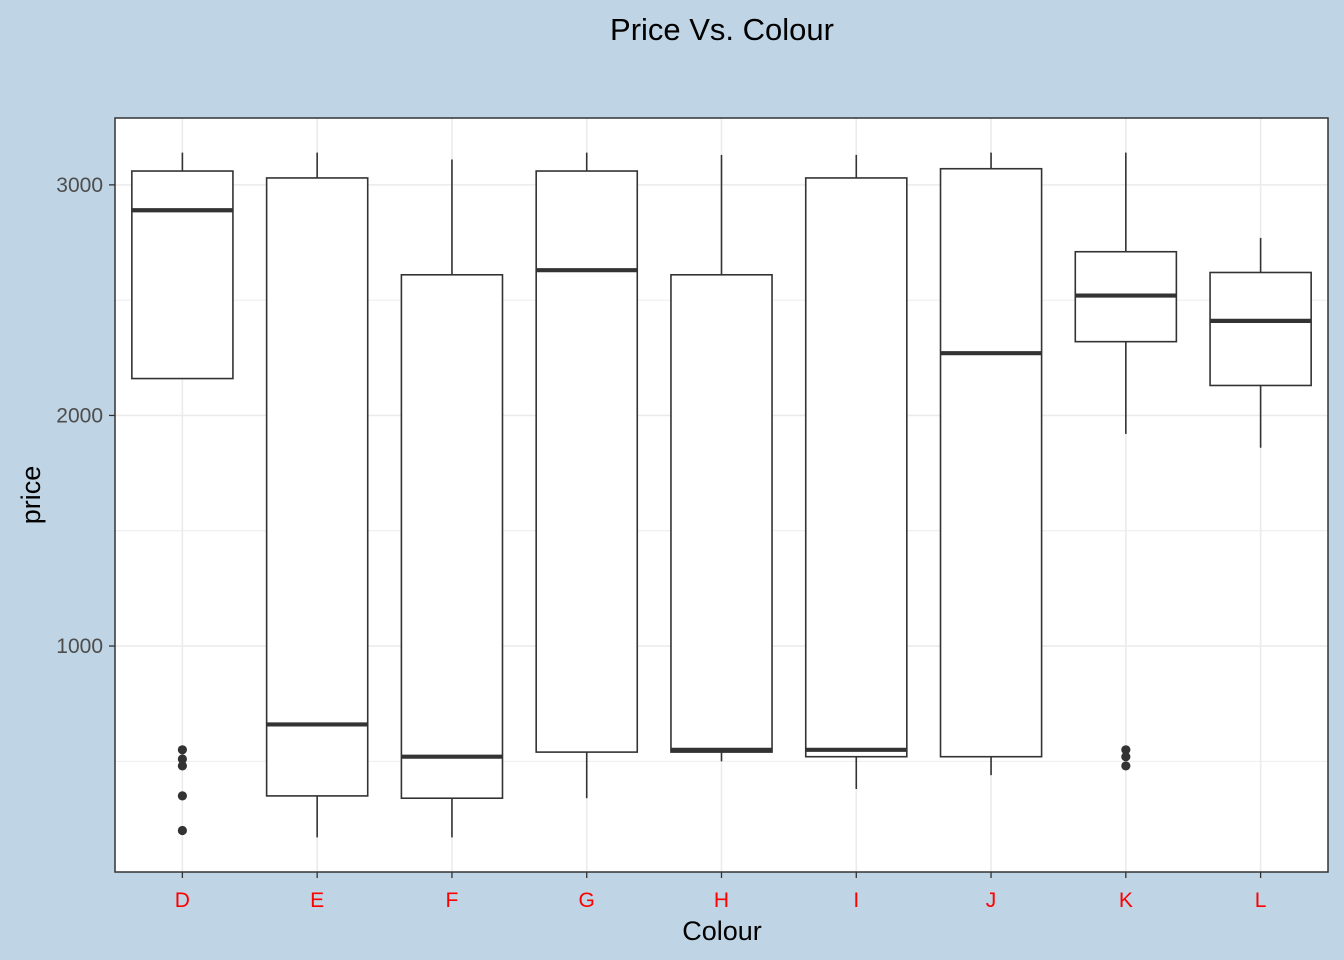 The height and width of the screenshot is (960, 1344). I want to click on x-tick-label-j: J, so click(991, 900).